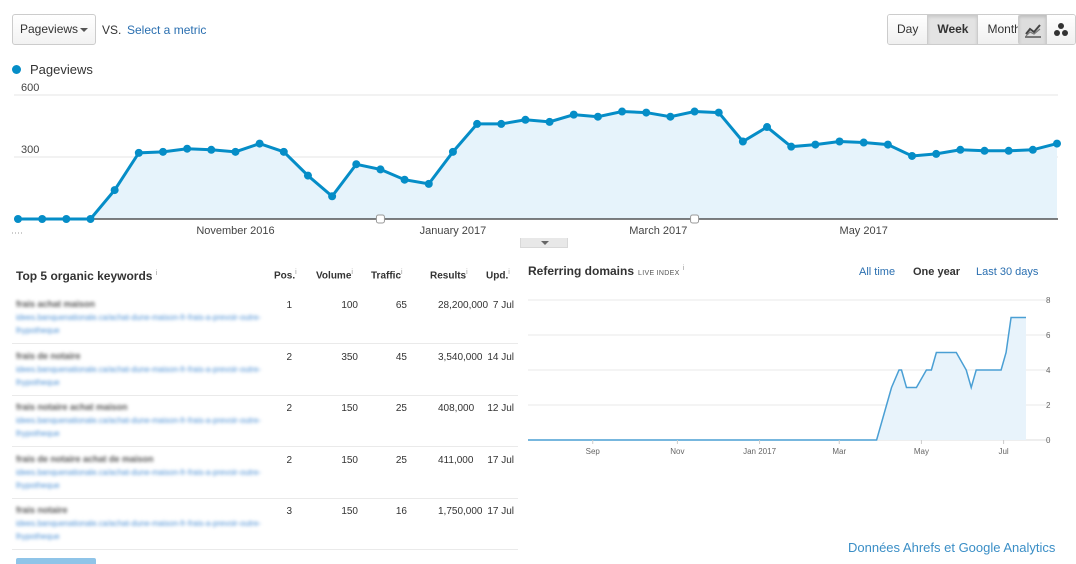 This screenshot has width=1076, height=564. Describe the element at coordinates (759, 451) in the screenshot. I see `x-tick-label: Jan 2017` at that location.